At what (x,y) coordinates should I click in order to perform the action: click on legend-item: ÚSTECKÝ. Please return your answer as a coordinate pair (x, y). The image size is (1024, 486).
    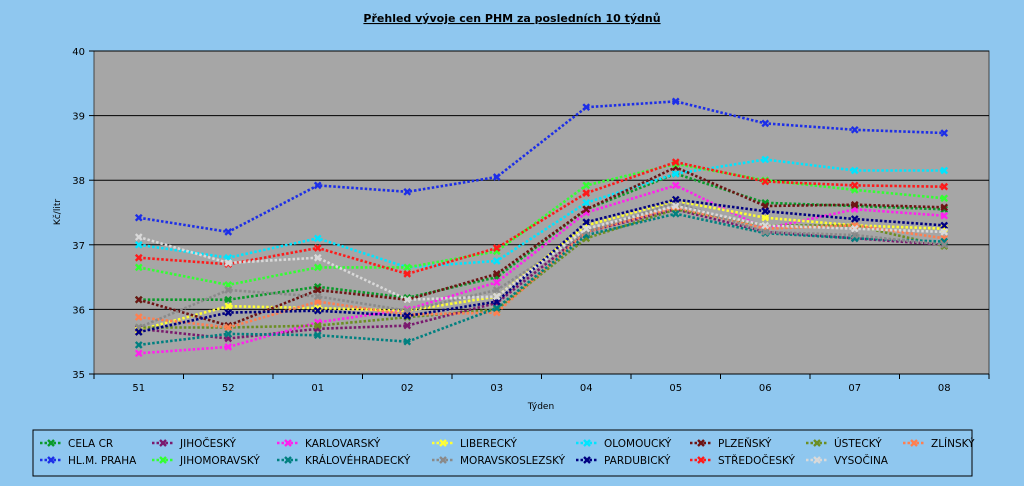
    Looking at the image, I should click on (844, 443).